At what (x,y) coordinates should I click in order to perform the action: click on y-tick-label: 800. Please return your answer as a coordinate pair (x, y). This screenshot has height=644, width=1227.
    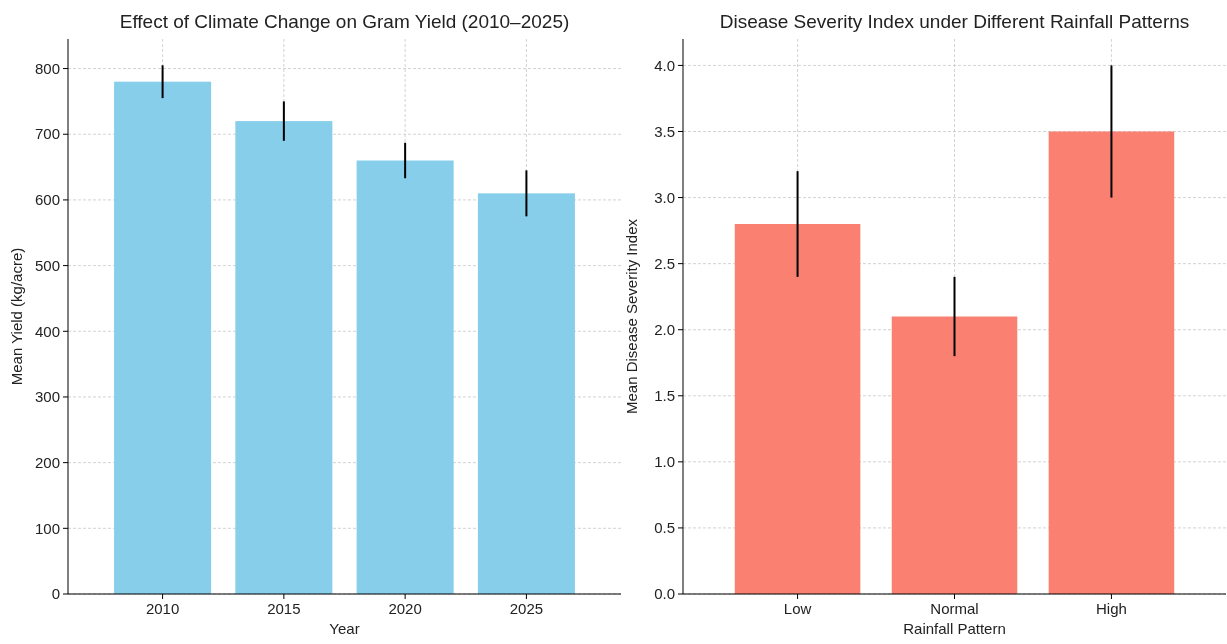
    Looking at the image, I should click on (47, 68).